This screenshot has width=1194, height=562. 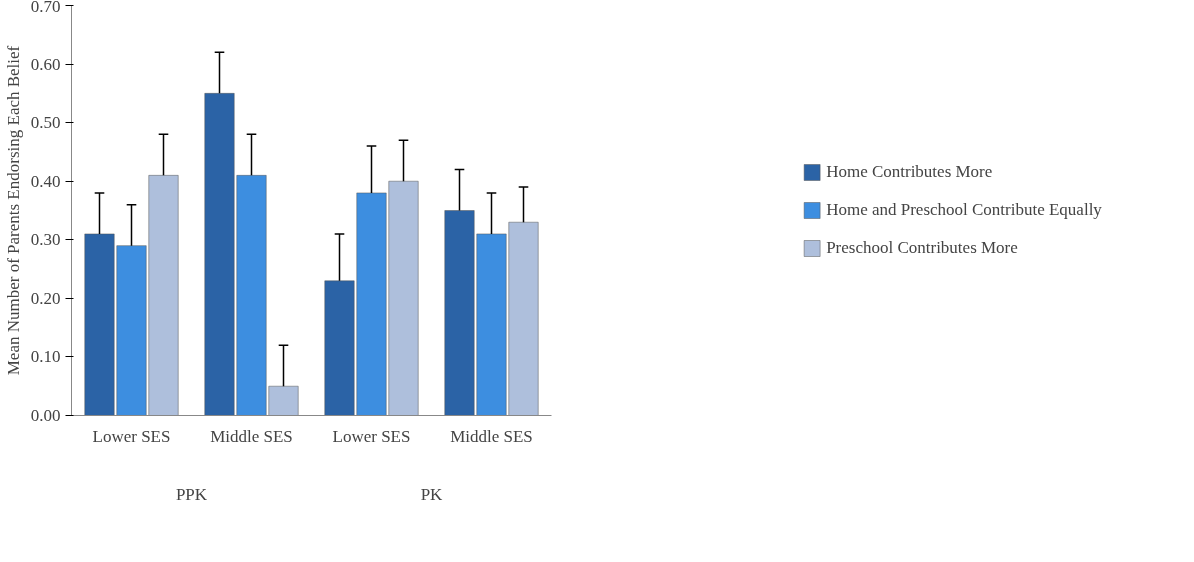 I want to click on text: PK, so click(x=432, y=494).